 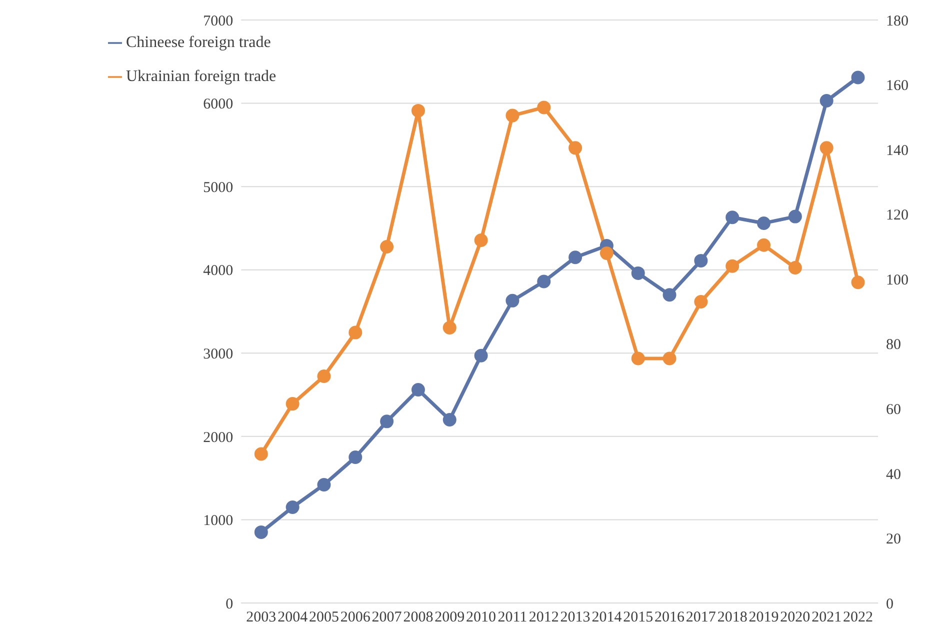 I want to click on y-tick-label: 3000, so click(x=218, y=354).